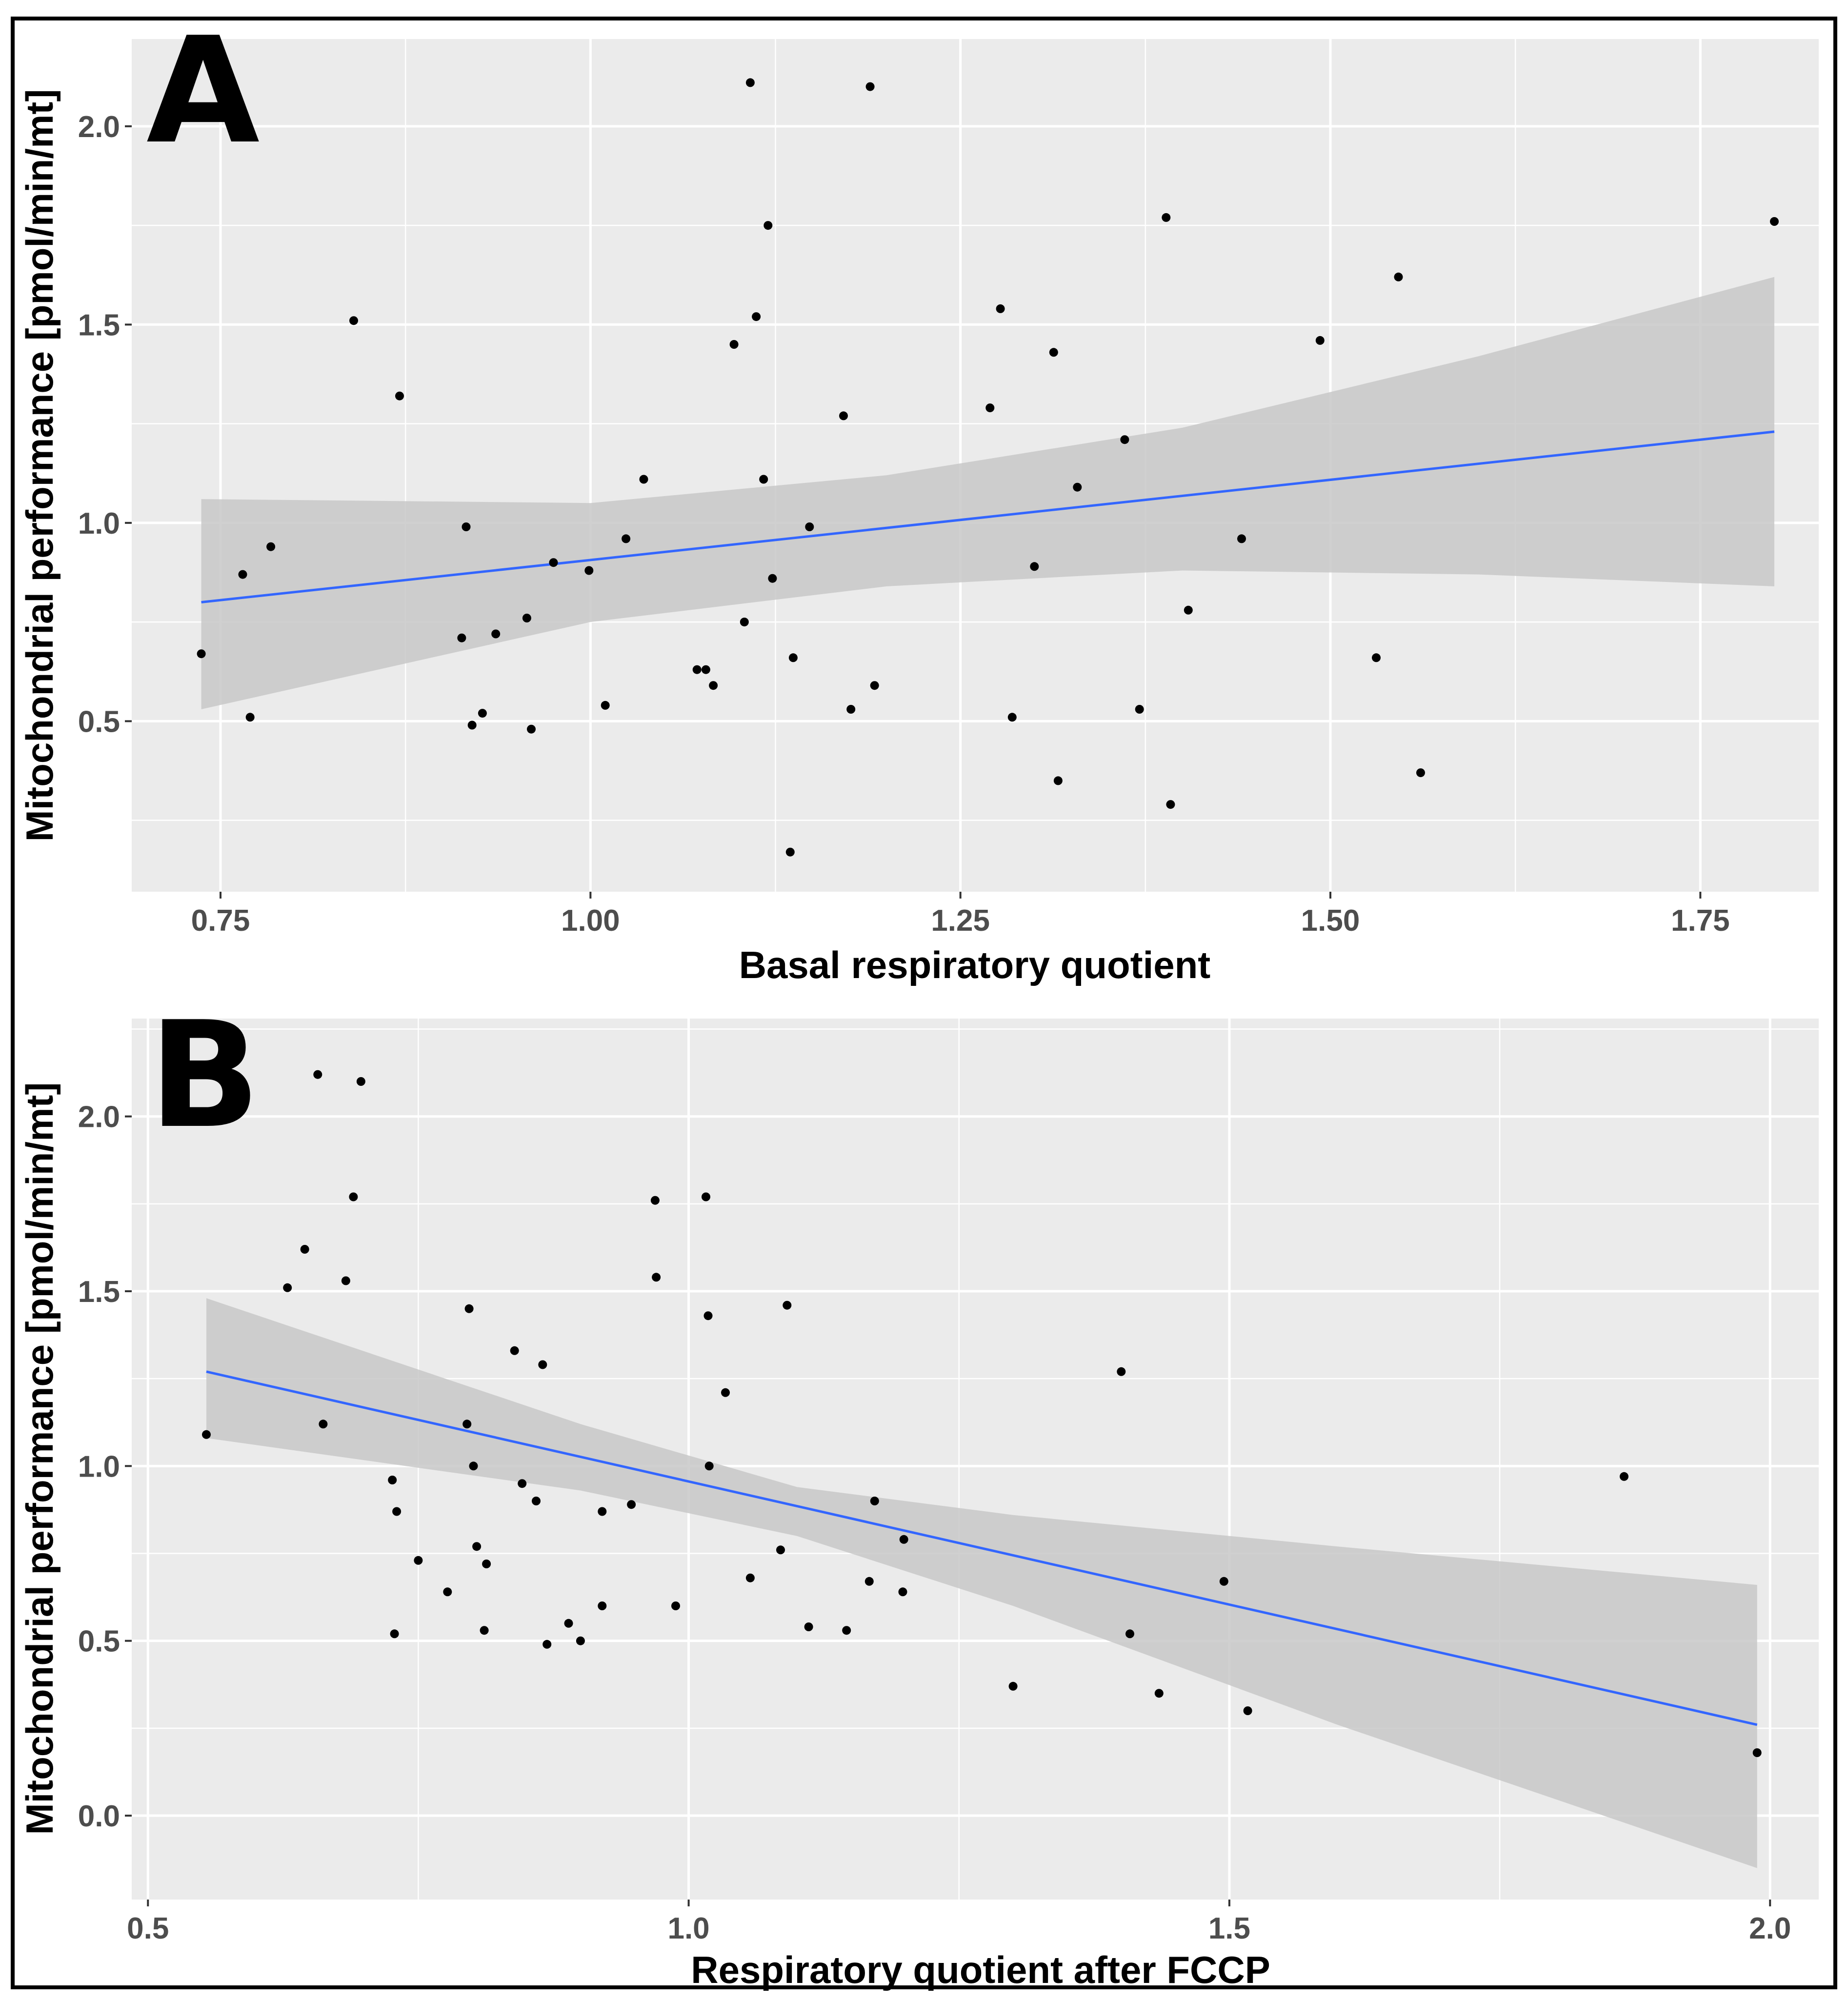 This screenshot has height=2001, width=1848. What do you see at coordinates (99, 1466) in the screenshot?
I see `panel-b-y-tick-label: 1.0` at bounding box center [99, 1466].